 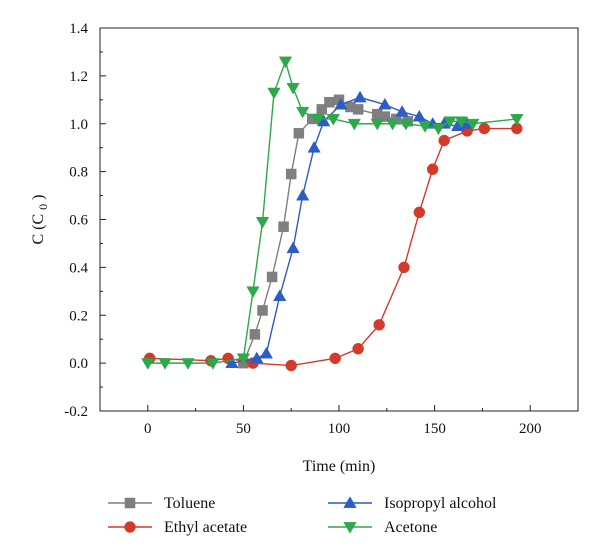 I want to click on x-tick-label: 50, so click(x=243, y=429).